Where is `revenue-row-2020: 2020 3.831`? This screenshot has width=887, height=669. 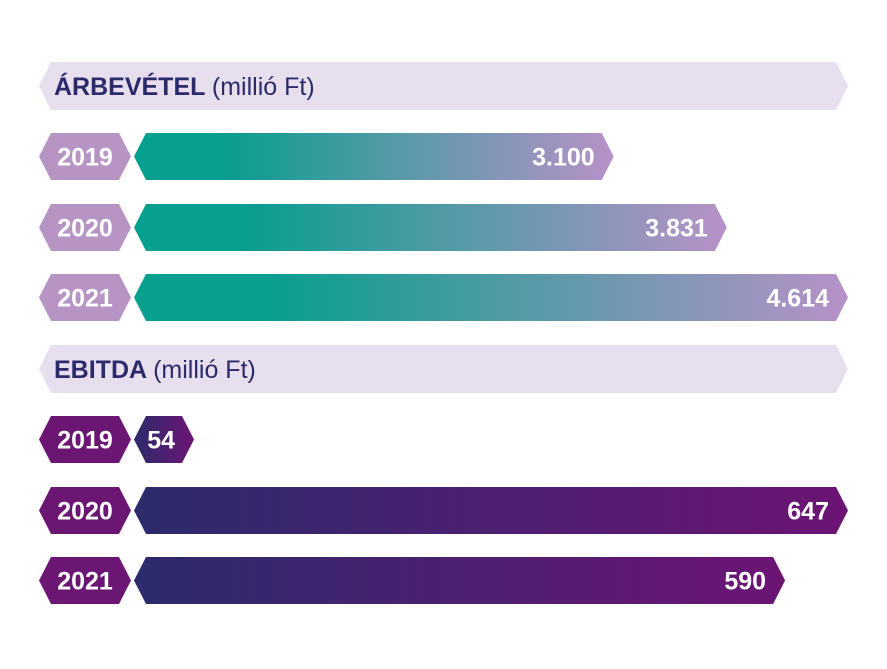
revenue-row-2020: 2020 3.831 is located at coordinates (383, 227).